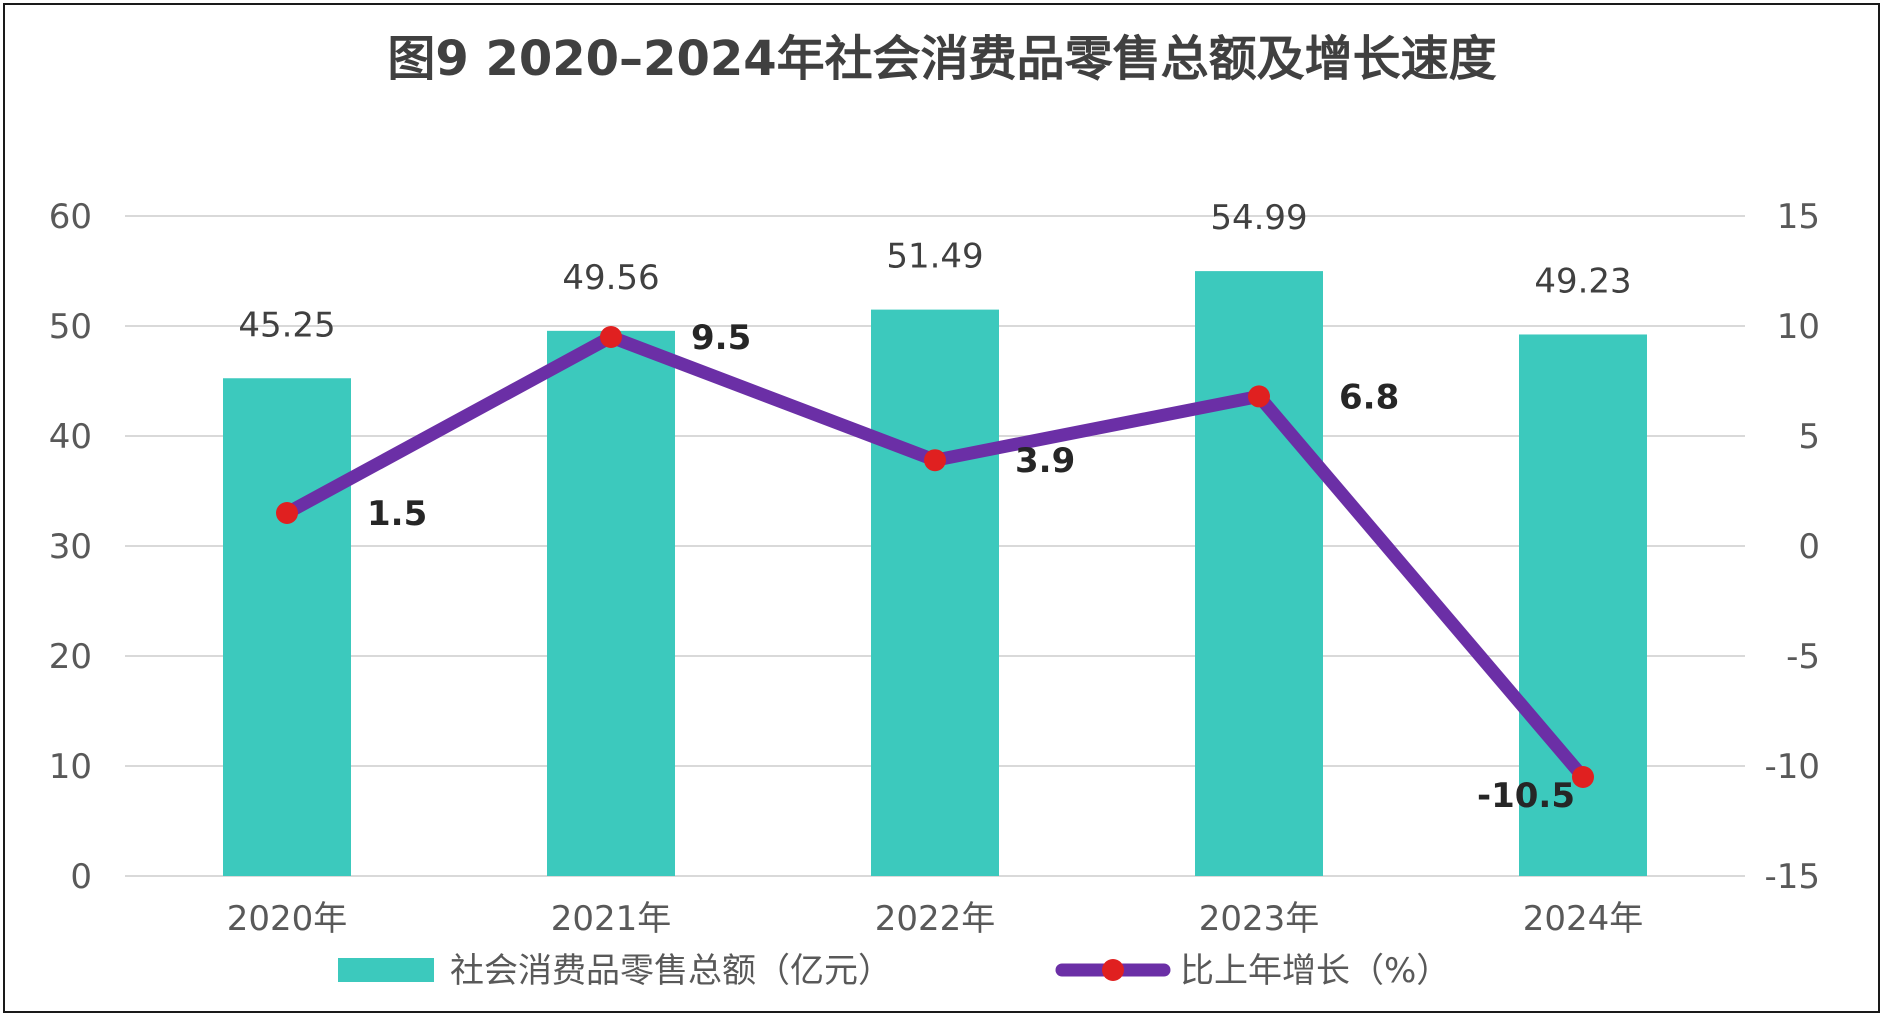  Describe the element at coordinates (397, 514) in the screenshot. I see `line-value-label: 1.5` at that location.